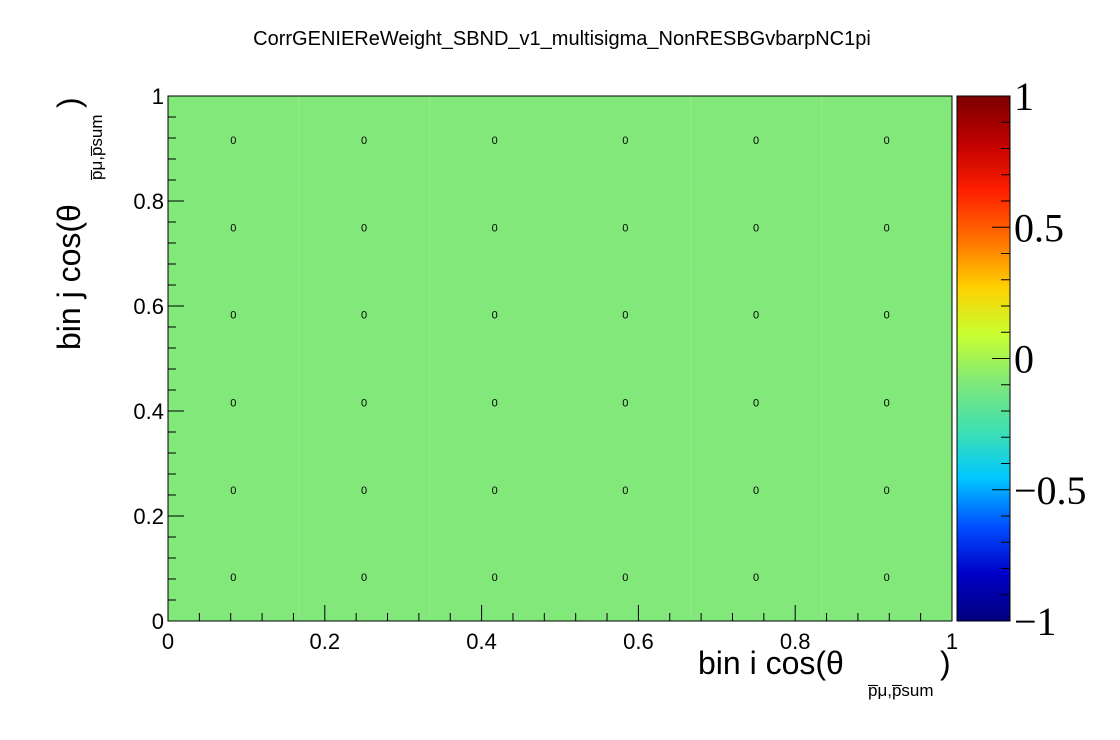 The image size is (1120, 740). I want to click on y-tick-label: 1, so click(158, 96).